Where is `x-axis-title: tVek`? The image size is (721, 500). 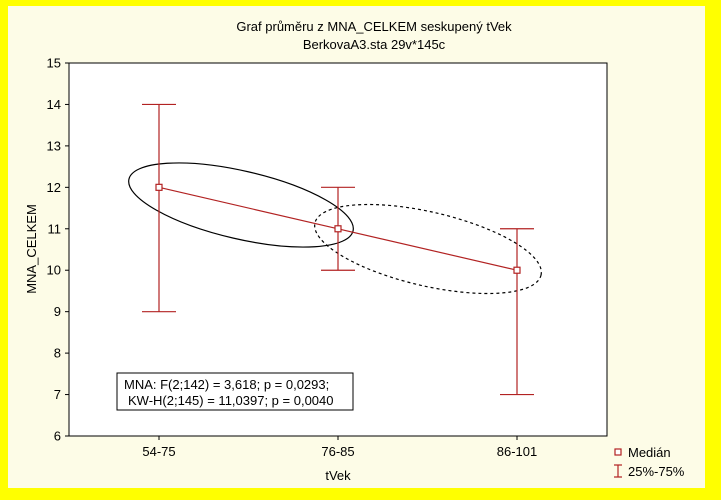 x-axis-title: tVek is located at coordinates (338, 475).